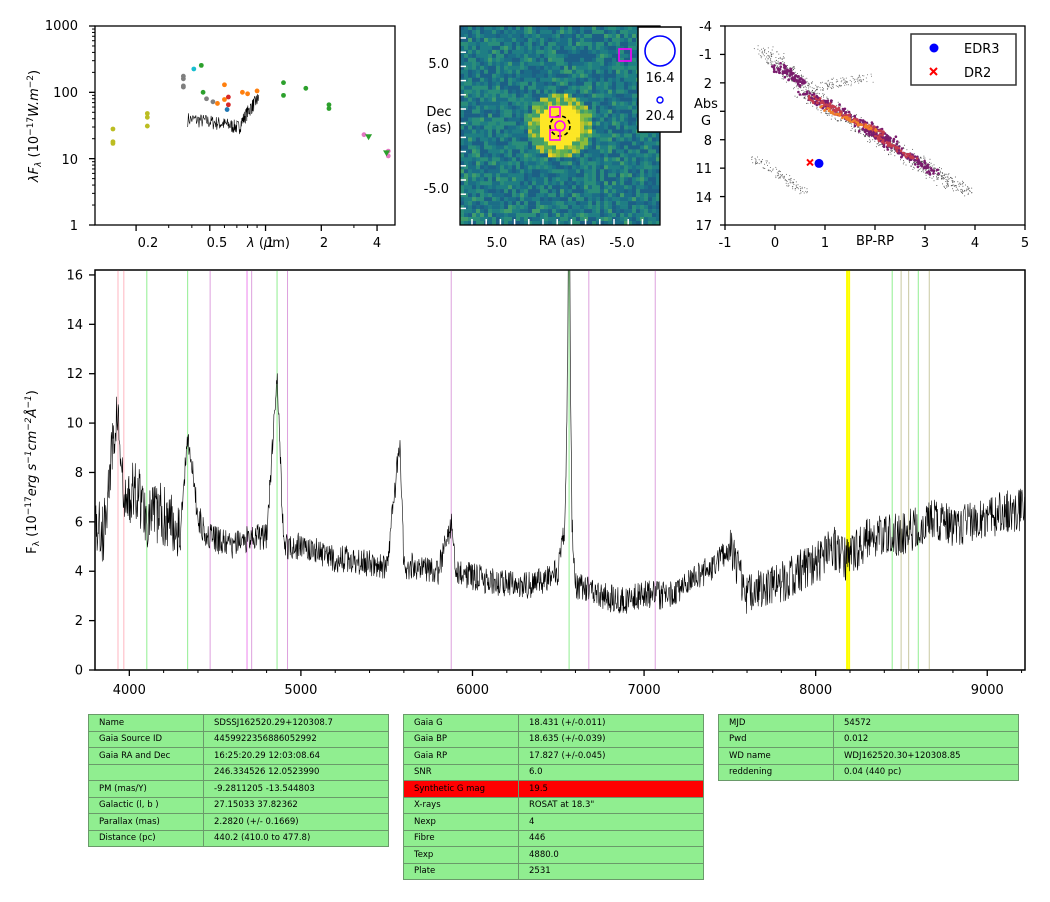  Describe the element at coordinates (201, 65) in the screenshot. I see `sed-point` at that location.